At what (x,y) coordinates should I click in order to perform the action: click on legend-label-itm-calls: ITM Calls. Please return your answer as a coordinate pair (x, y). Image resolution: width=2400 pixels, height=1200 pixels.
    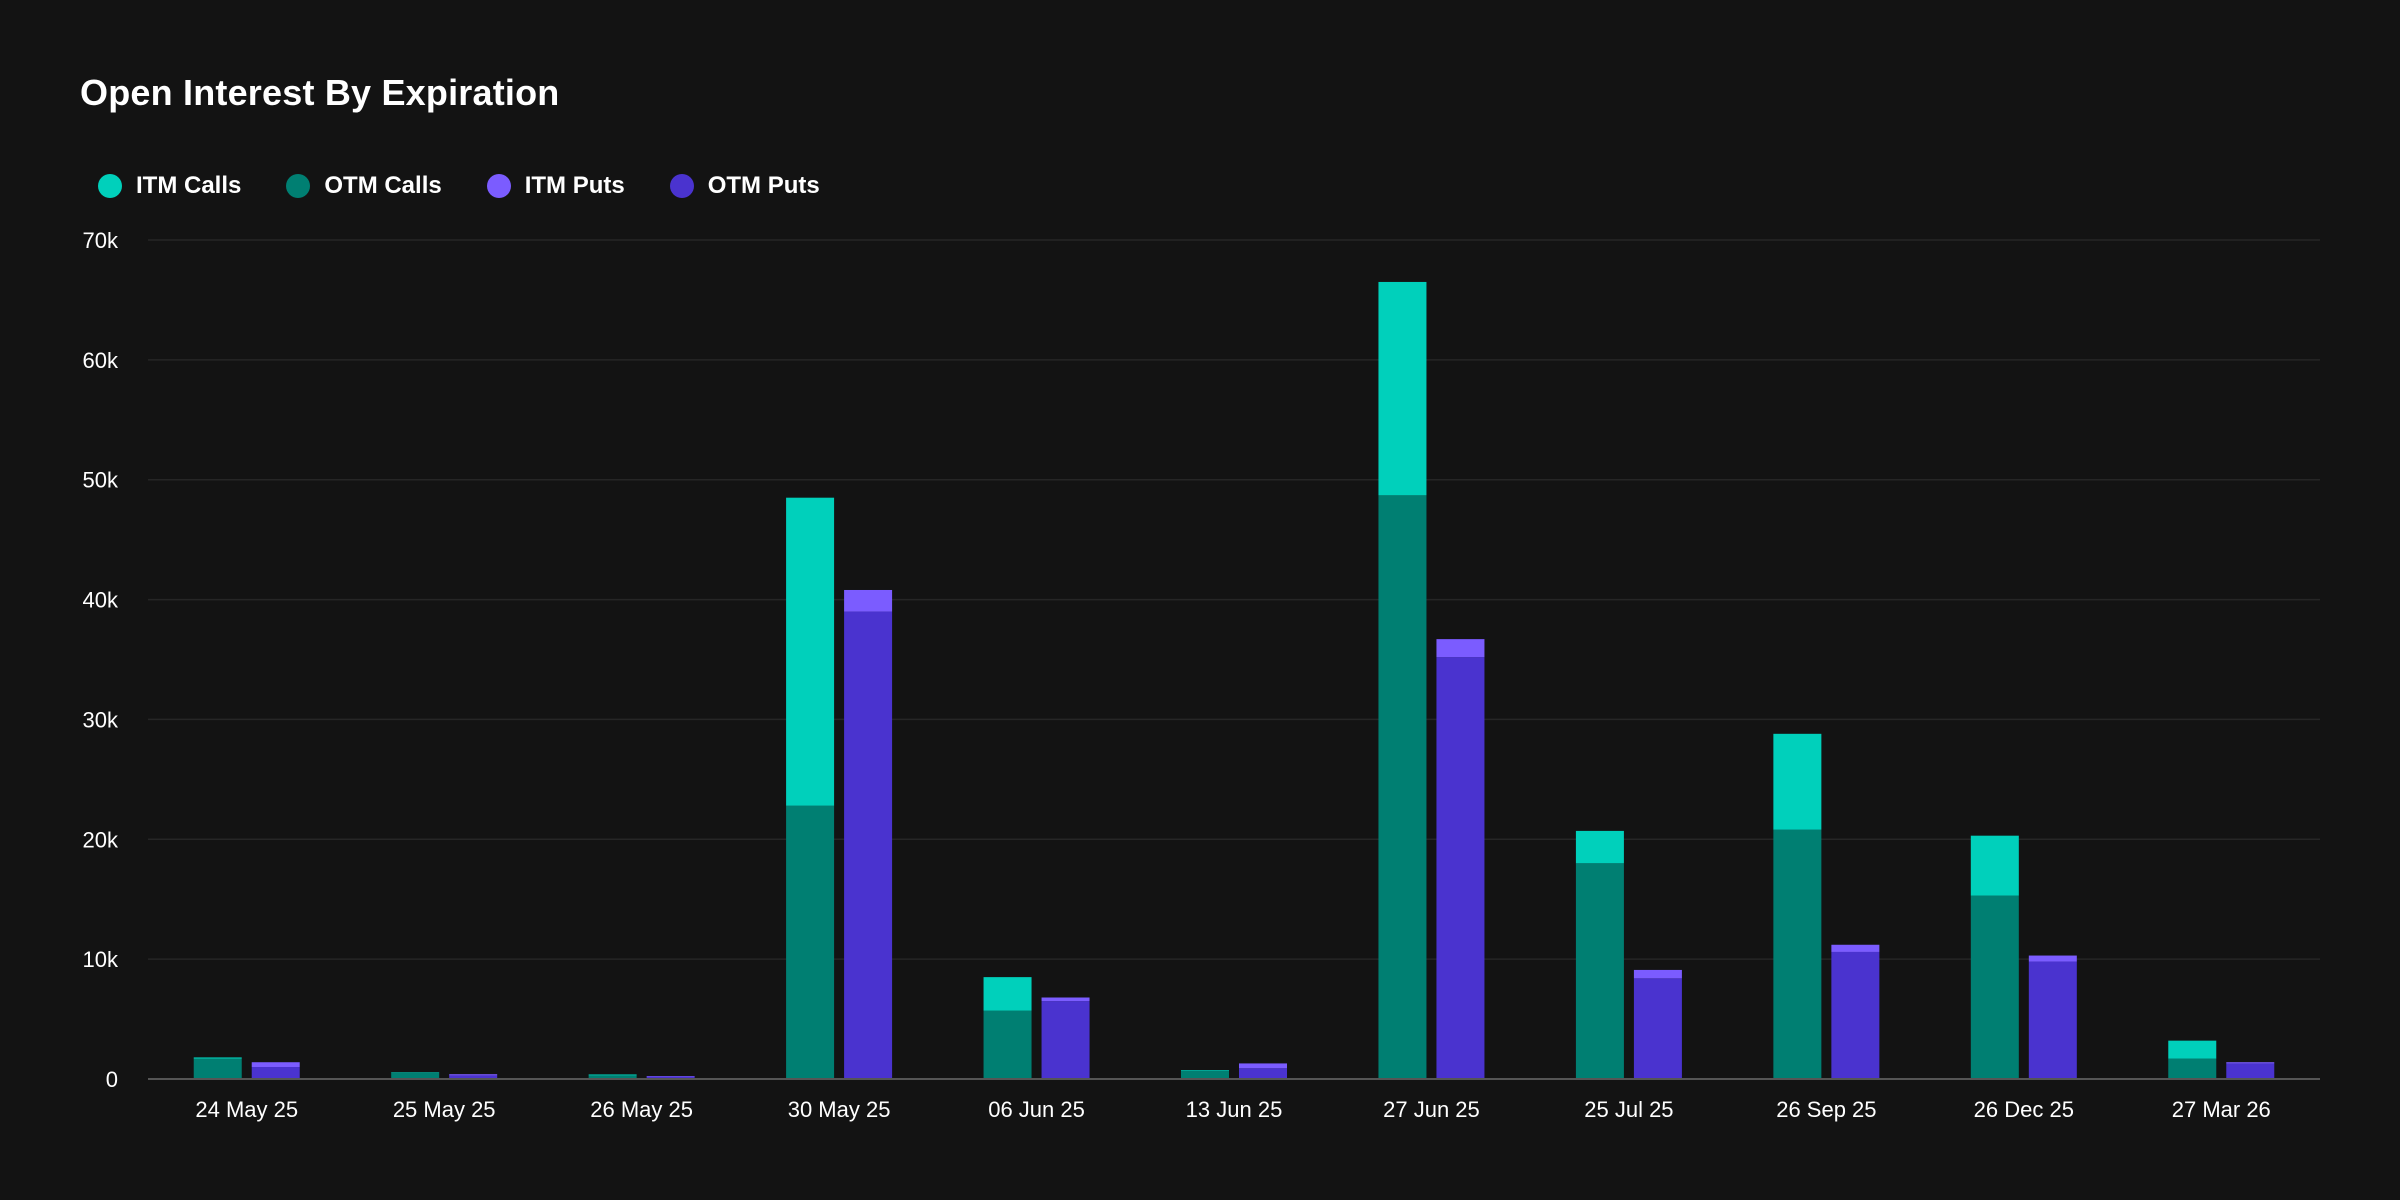
    Looking at the image, I should click on (189, 185).